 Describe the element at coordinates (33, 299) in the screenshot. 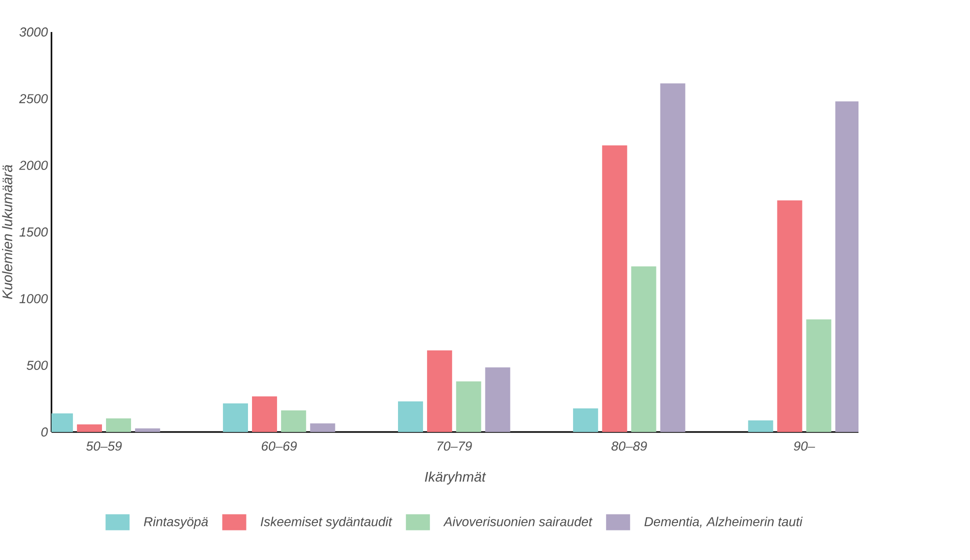

I see `y-tick-label: 1000` at that location.